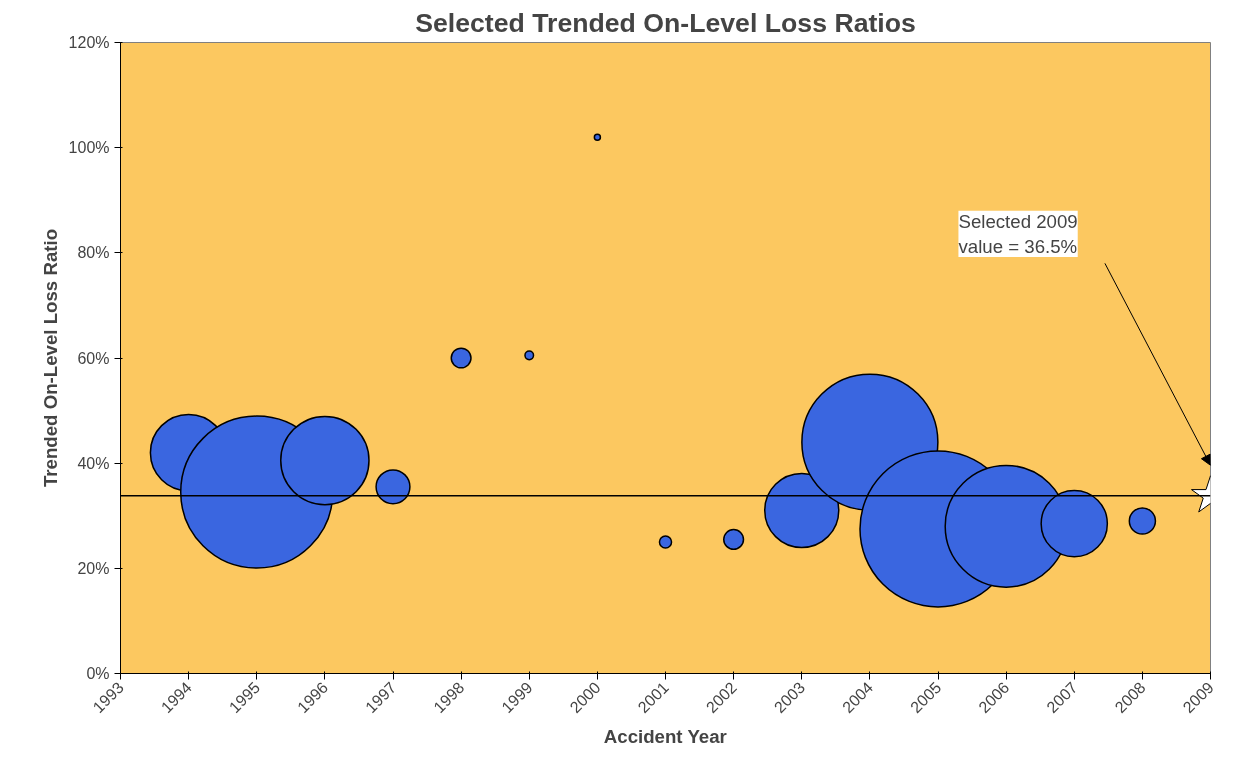 The image size is (1259, 759). Describe the element at coordinates (93, 253) in the screenshot. I see `y-tick-label: 80%` at that location.